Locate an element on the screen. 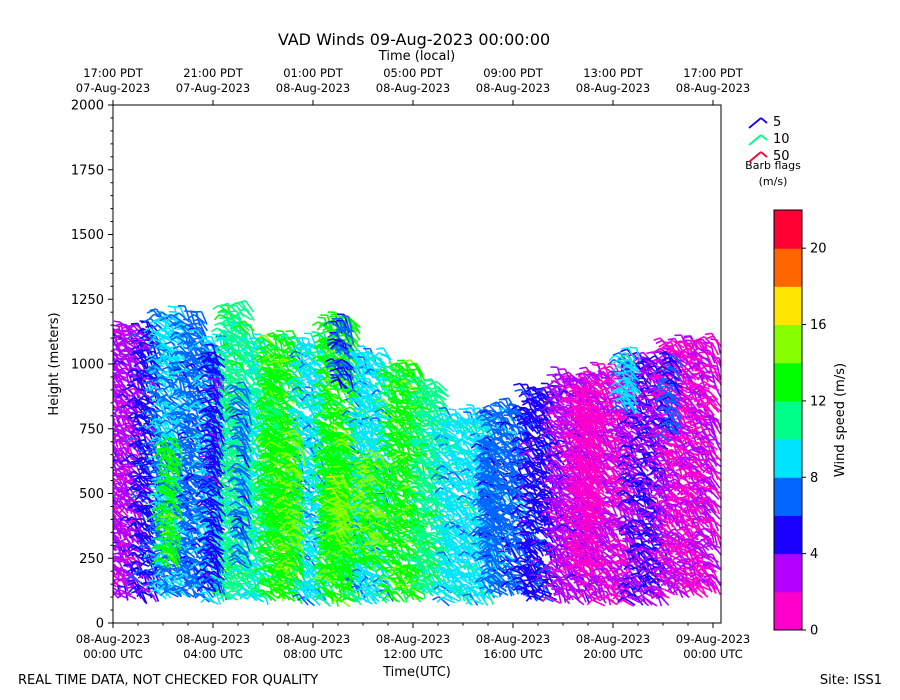  site-label: Site: ISS1 is located at coordinates (850, 680).